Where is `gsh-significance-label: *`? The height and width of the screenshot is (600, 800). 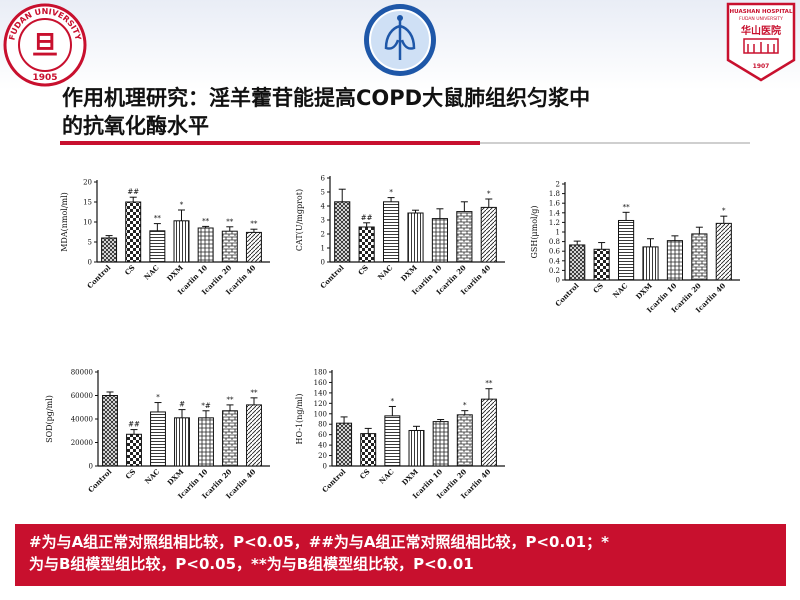
gsh-significance-label: * is located at coordinates (724, 211).